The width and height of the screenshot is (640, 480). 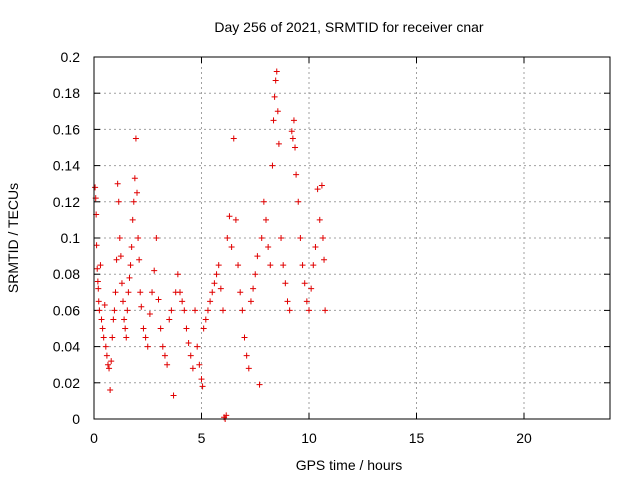 What do you see at coordinates (66, 129) in the screenshot?
I see `y-tick-label: 0.16` at bounding box center [66, 129].